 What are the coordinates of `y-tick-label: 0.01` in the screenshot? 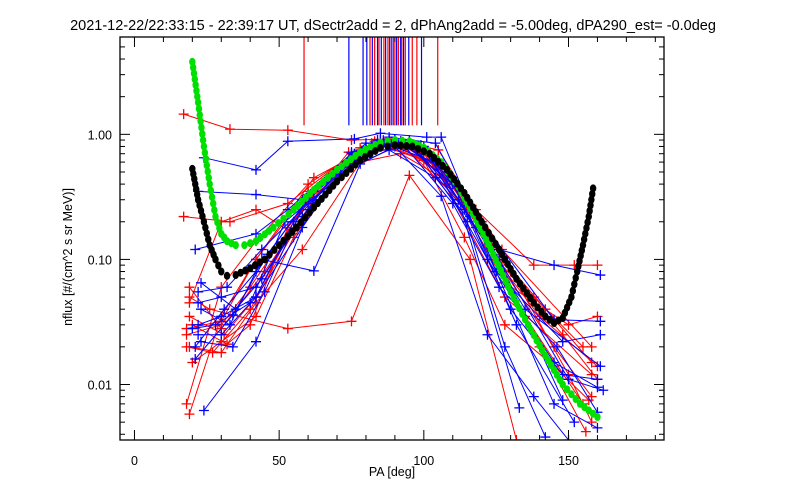 It's located at (100, 386).